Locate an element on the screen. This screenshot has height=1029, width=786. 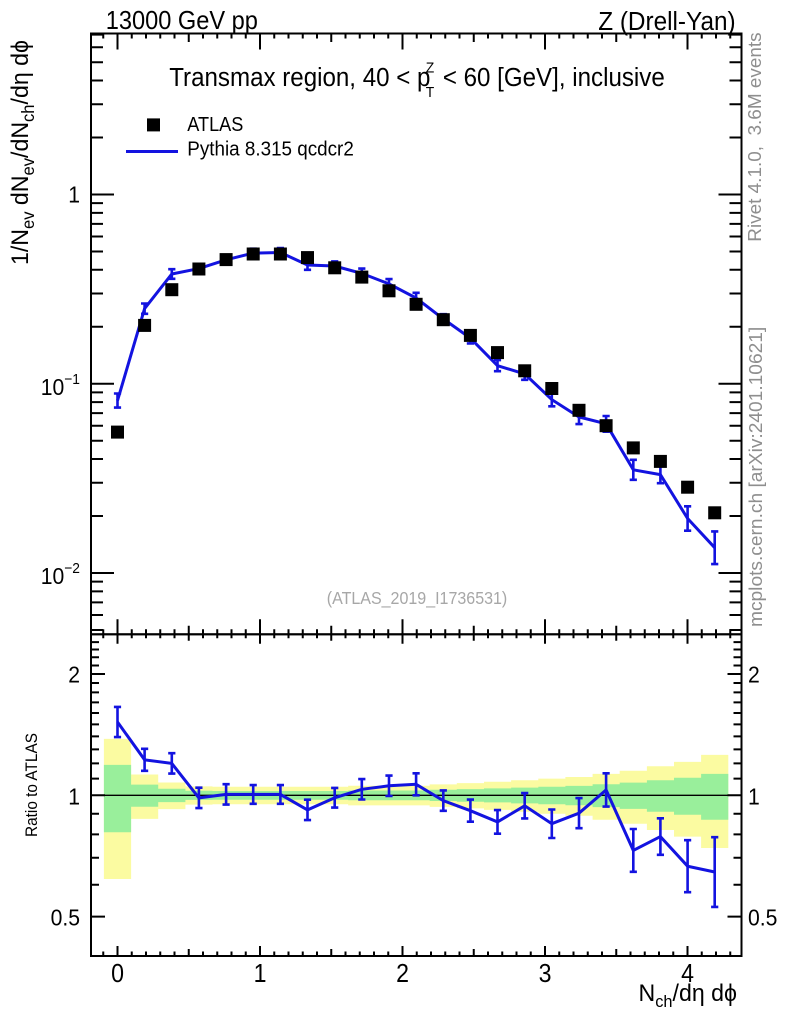
svg-text: 3 is located at coordinates (545, 974).